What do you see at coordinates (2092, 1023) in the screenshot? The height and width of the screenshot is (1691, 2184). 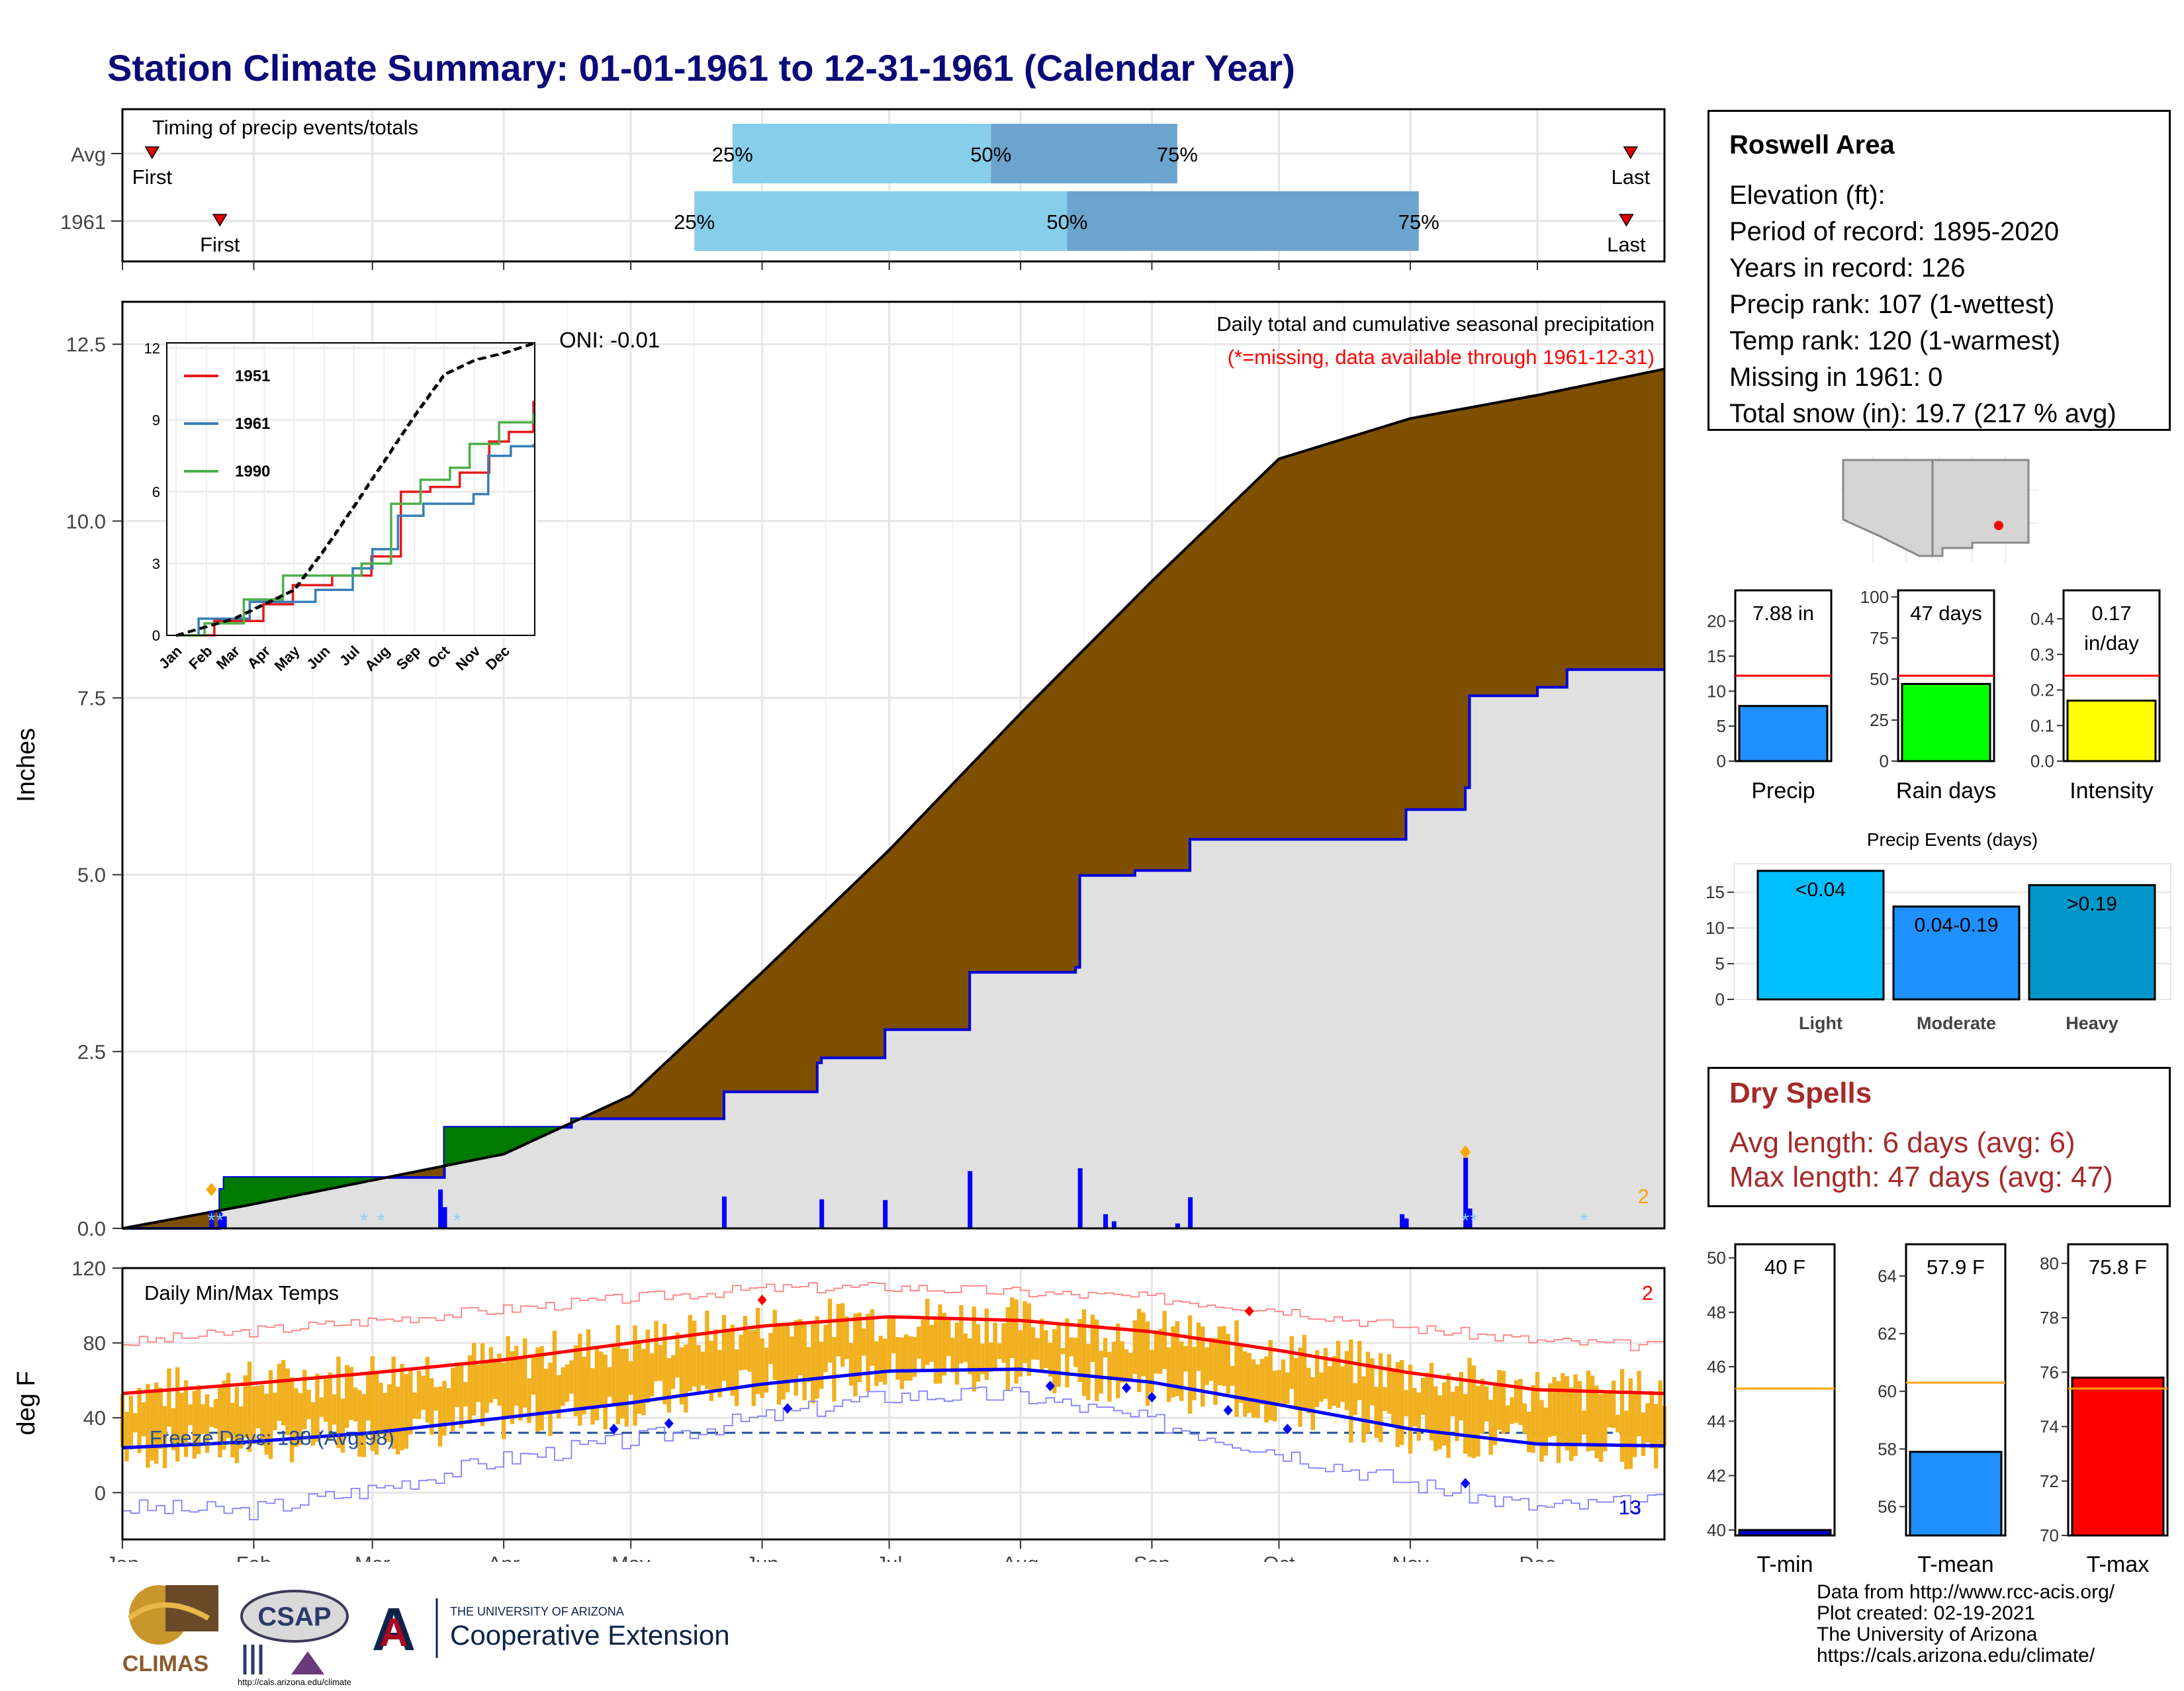 I see `events-category-label: Heavy` at bounding box center [2092, 1023].